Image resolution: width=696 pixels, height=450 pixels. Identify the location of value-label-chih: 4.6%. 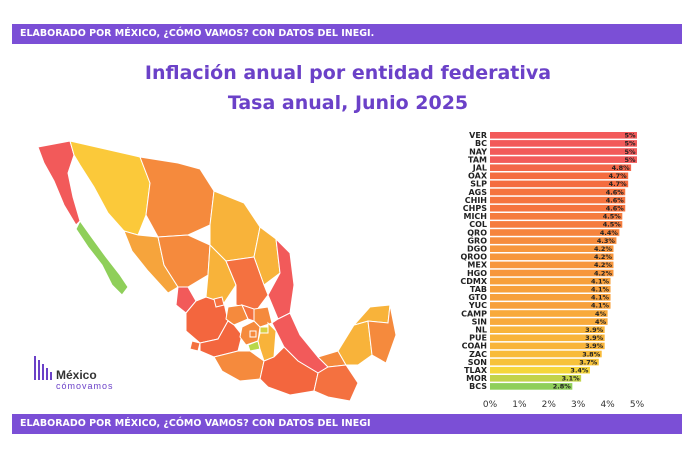
(615, 200).